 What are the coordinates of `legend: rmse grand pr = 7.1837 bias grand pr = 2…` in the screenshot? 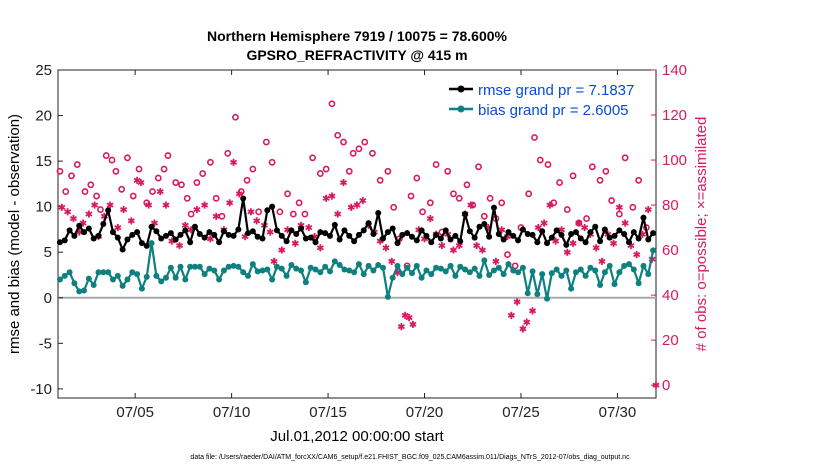 It's located at (546, 98).